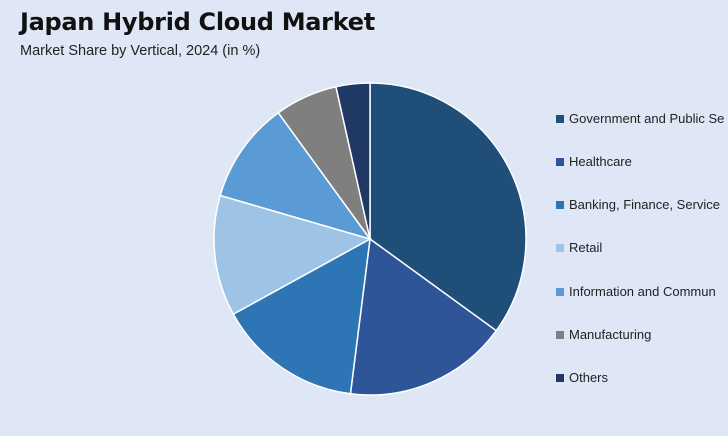 The height and width of the screenshot is (436, 728). I want to click on pie-slice-others, so click(353, 161).